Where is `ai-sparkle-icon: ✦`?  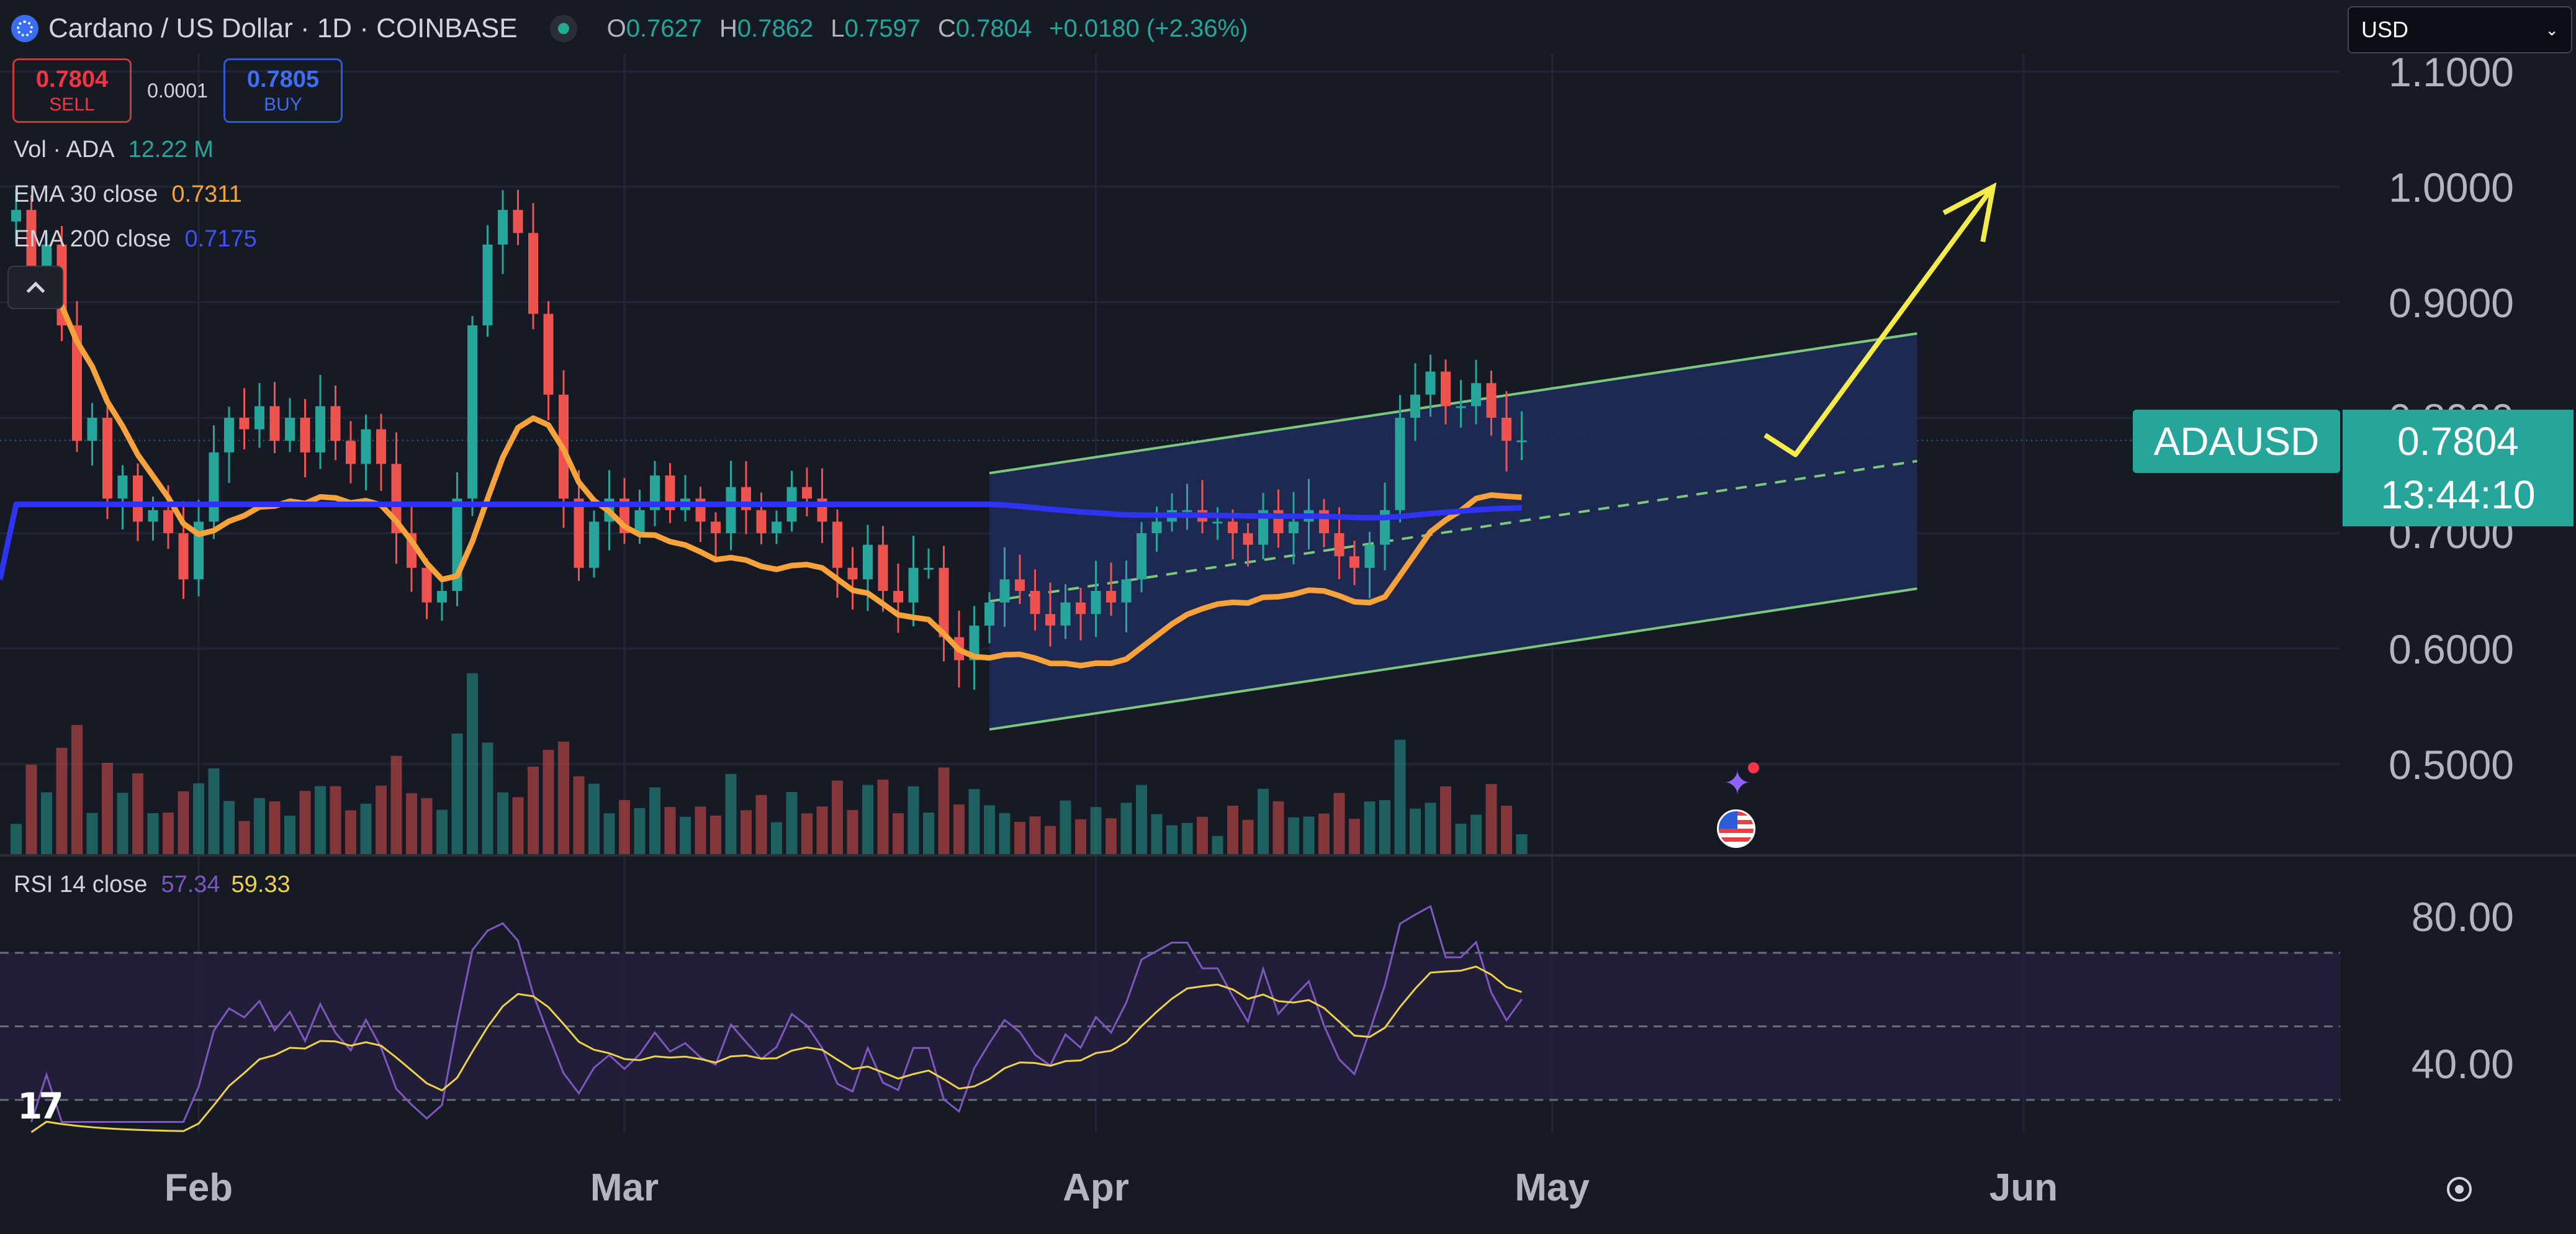 ai-sparkle-icon: ✦ is located at coordinates (1738, 782).